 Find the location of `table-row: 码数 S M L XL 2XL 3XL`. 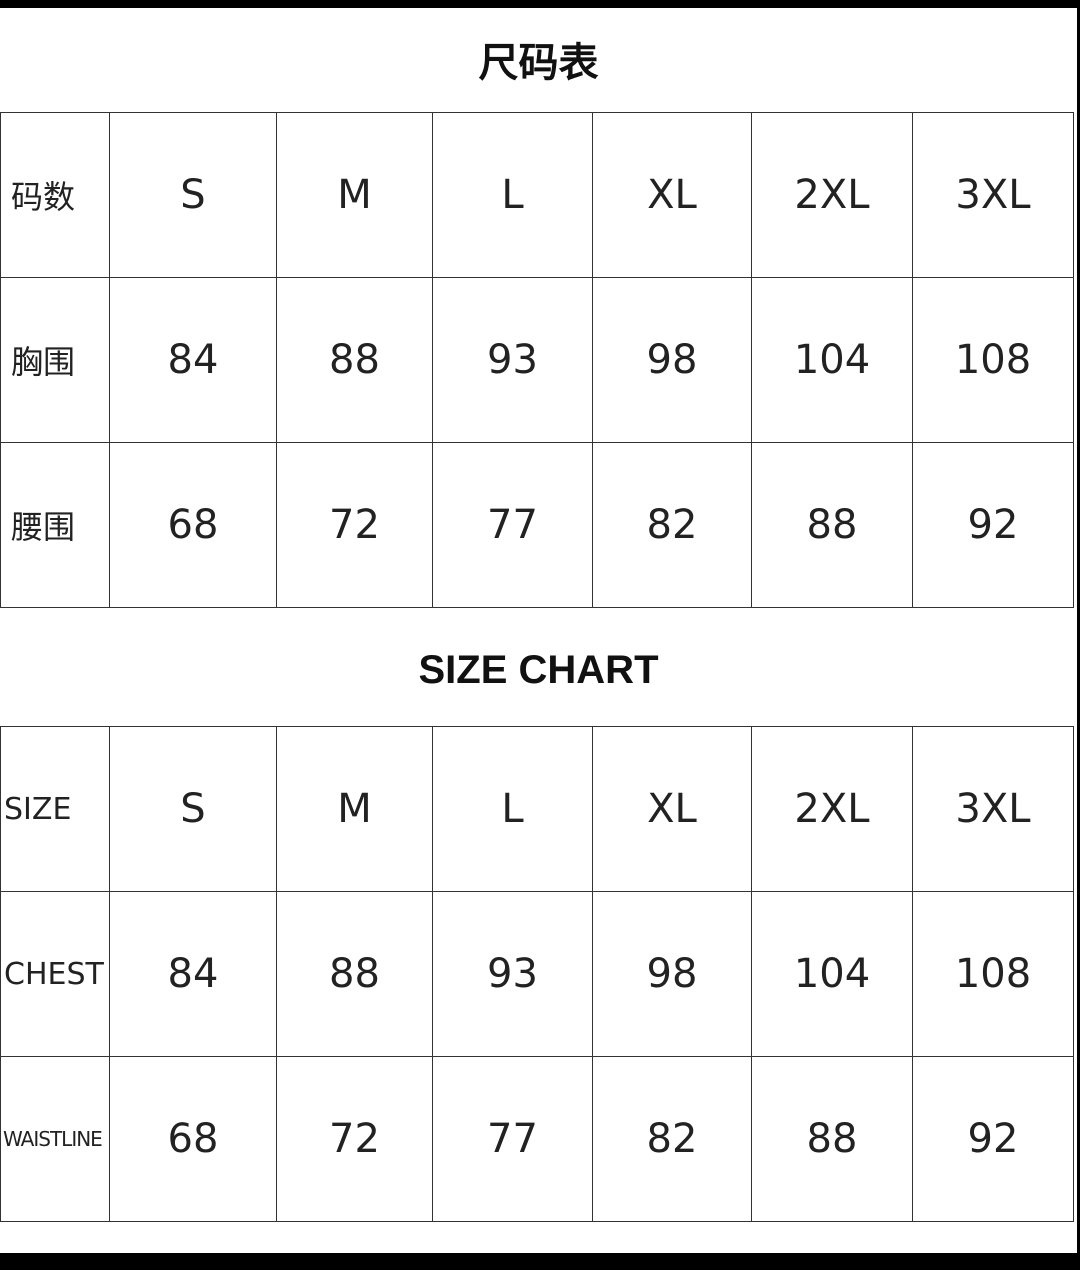

table-row: 码数 S M L XL 2XL 3XL is located at coordinates (537, 195).